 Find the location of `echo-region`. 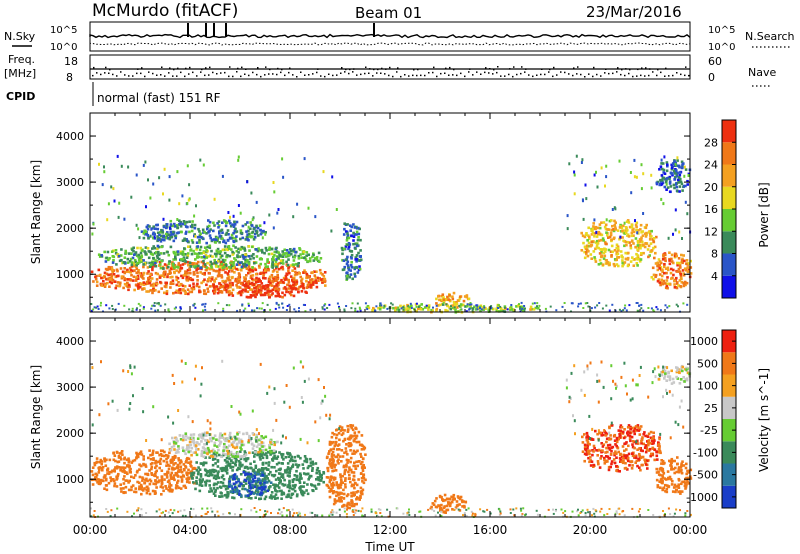

echo-region is located at coordinates (223, 445).